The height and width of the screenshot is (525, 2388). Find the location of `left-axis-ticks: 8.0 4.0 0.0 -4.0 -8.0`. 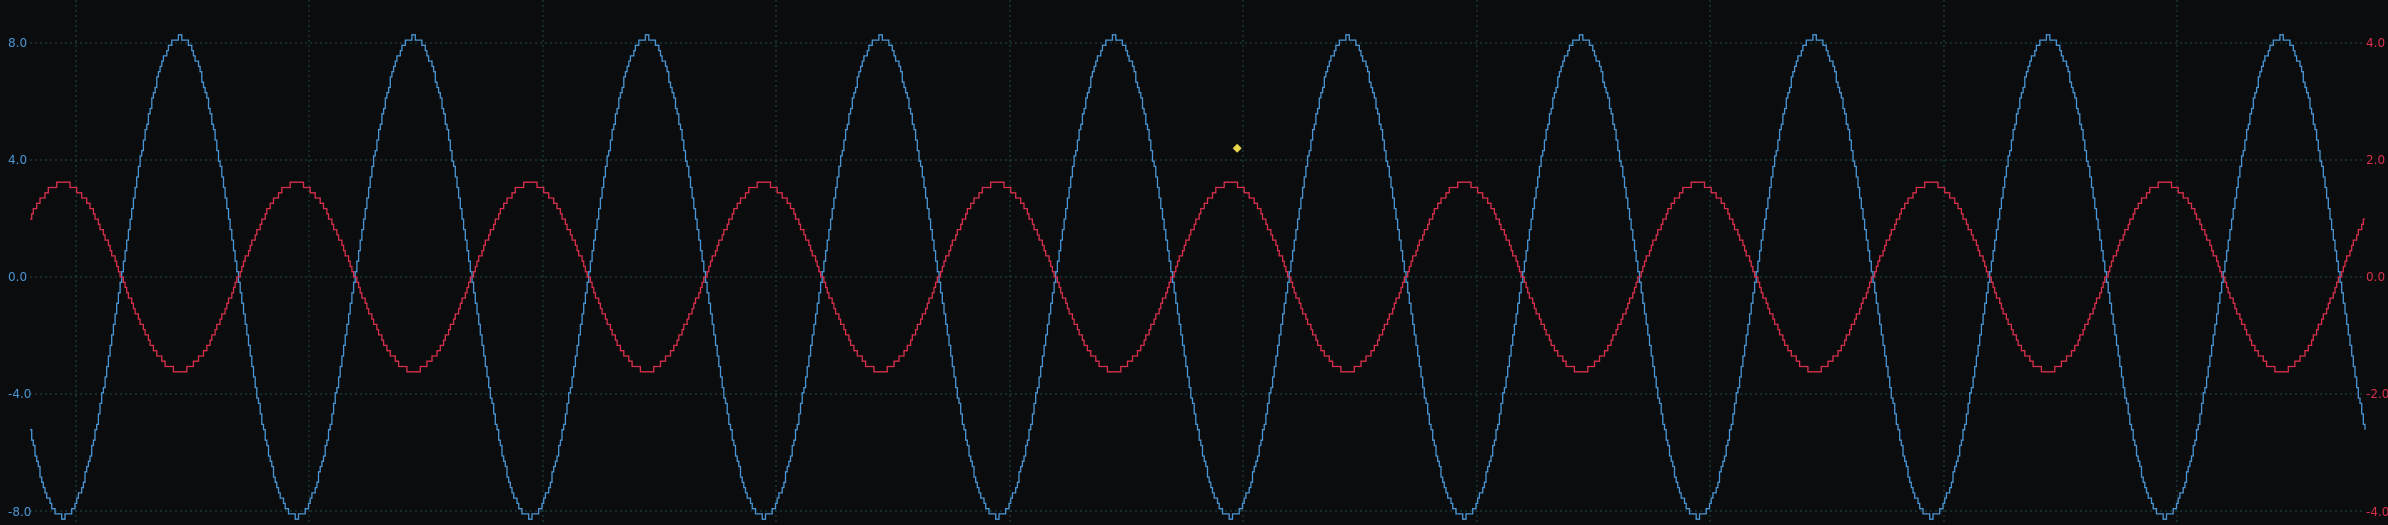

left-axis-ticks: 8.0 4.0 0.0 -4.0 -8.0 is located at coordinates (19, 277).